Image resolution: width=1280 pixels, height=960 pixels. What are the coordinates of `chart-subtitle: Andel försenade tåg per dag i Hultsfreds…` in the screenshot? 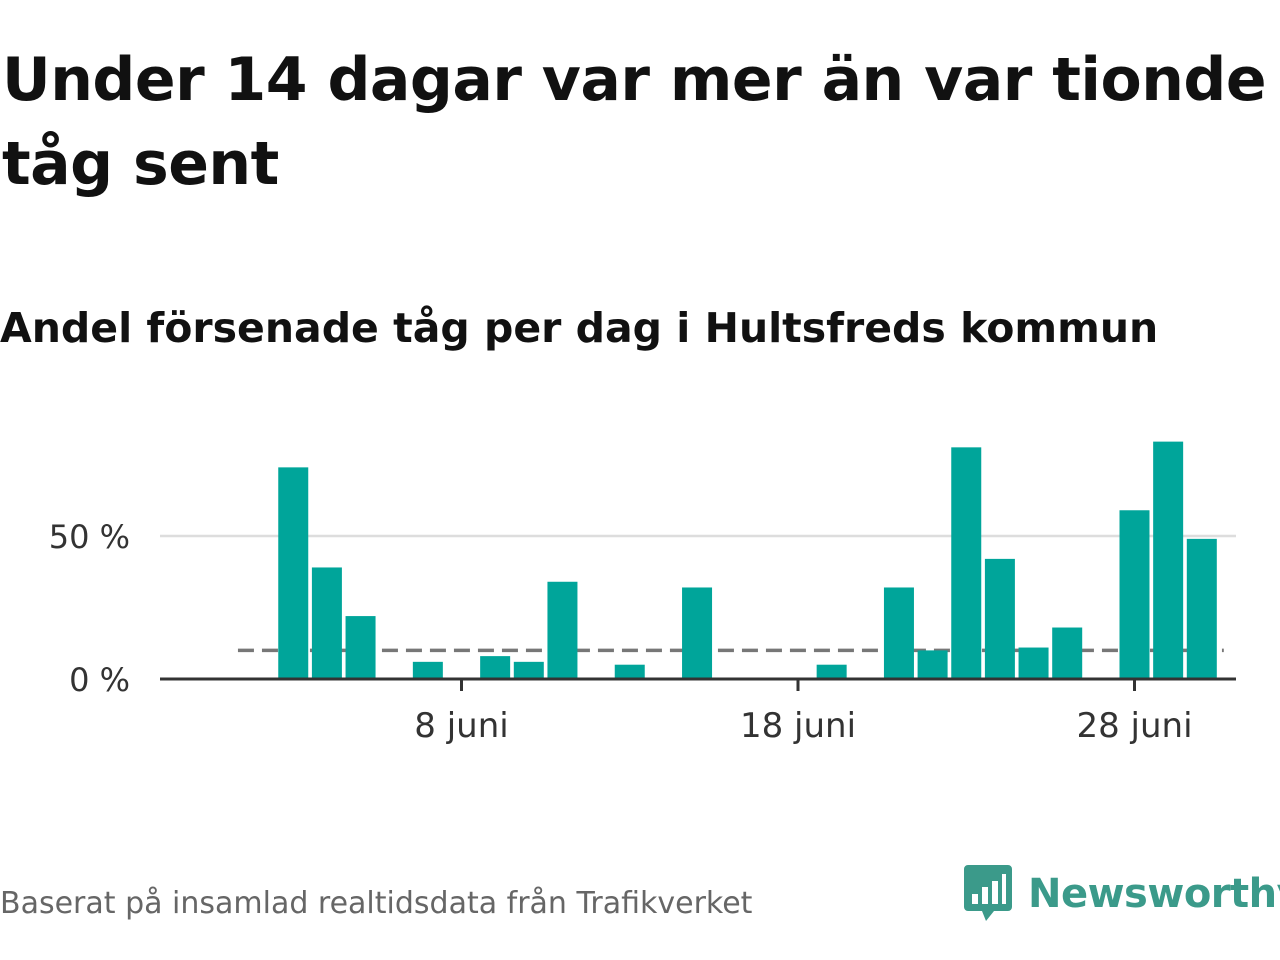 It's located at (579, 328).